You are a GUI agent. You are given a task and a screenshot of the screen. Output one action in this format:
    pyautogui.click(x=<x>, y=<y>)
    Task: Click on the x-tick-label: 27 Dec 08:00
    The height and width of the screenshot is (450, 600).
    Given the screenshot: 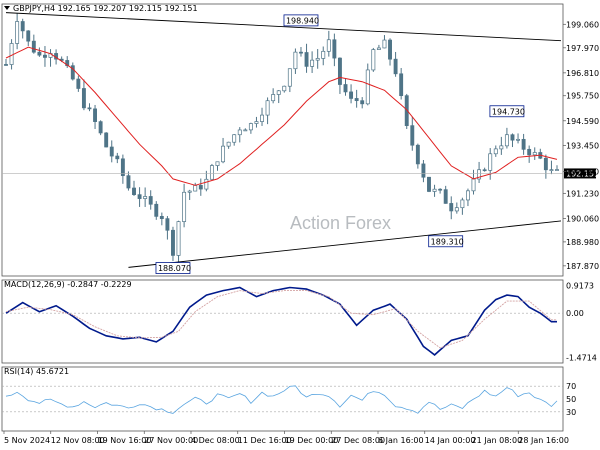 What is the action you would take?
    pyautogui.click(x=358, y=440)
    